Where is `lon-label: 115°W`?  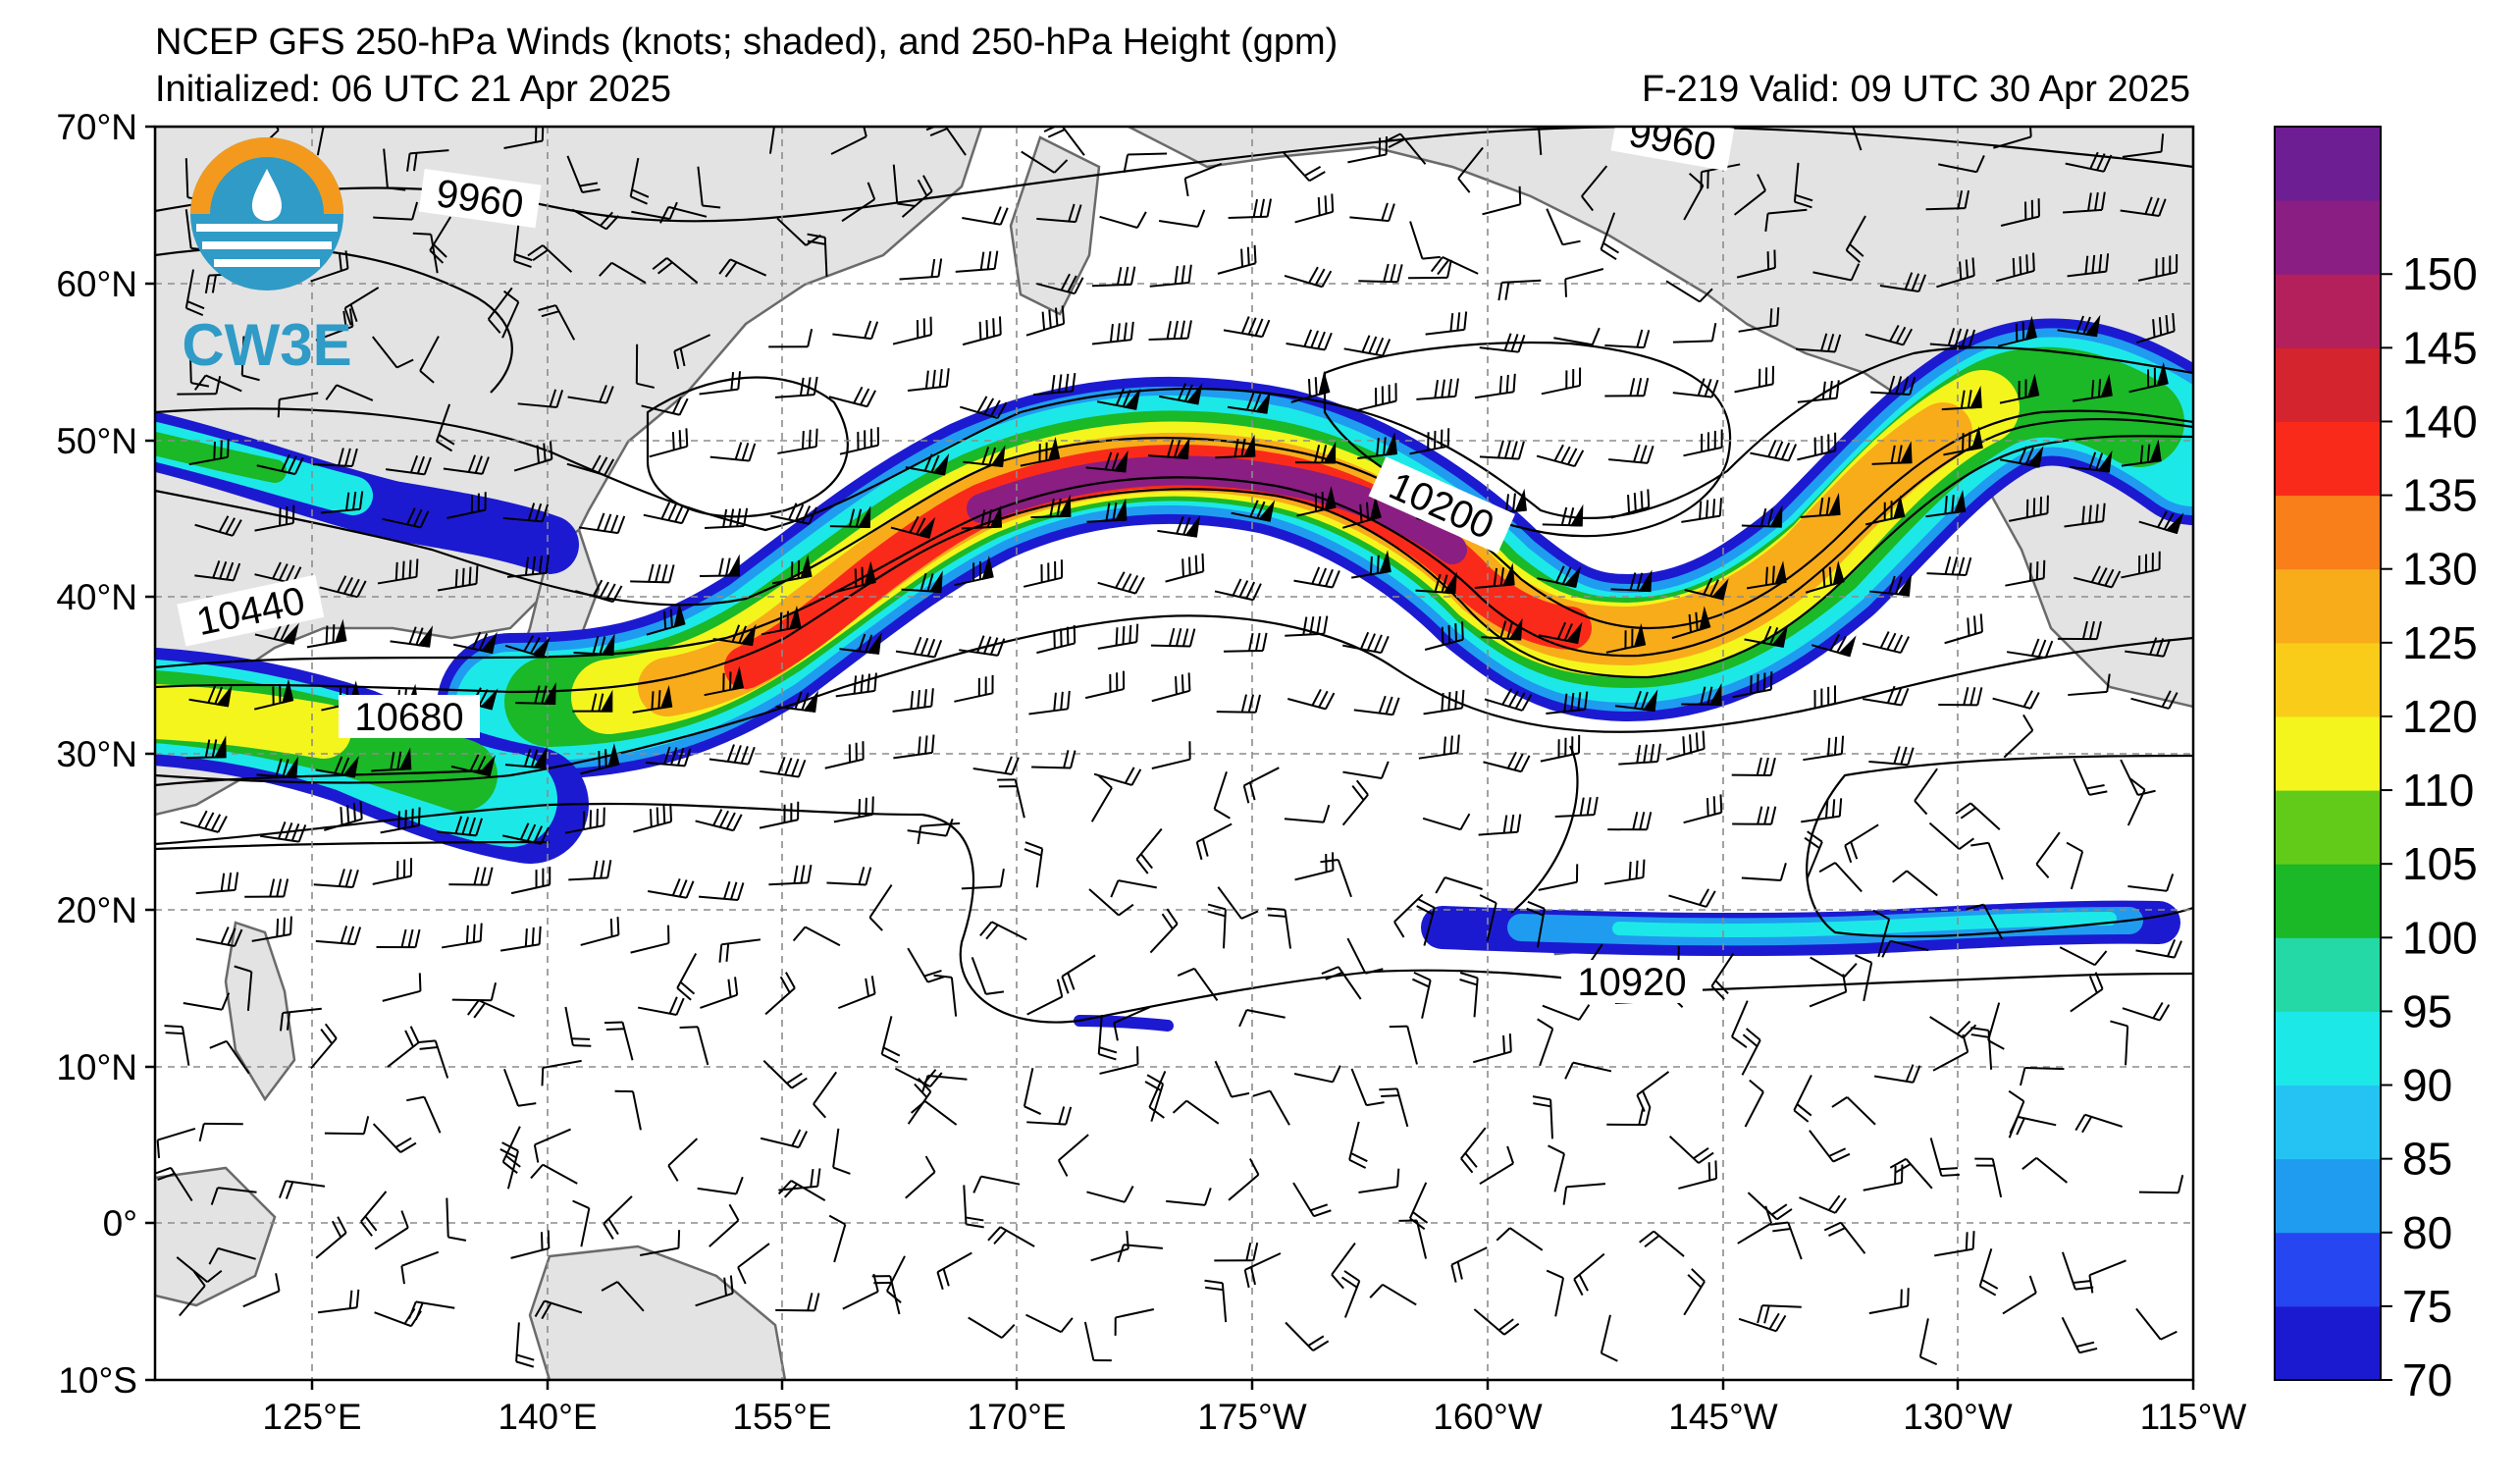
lon-label: 115°W is located at coordinates (2193, 1417).